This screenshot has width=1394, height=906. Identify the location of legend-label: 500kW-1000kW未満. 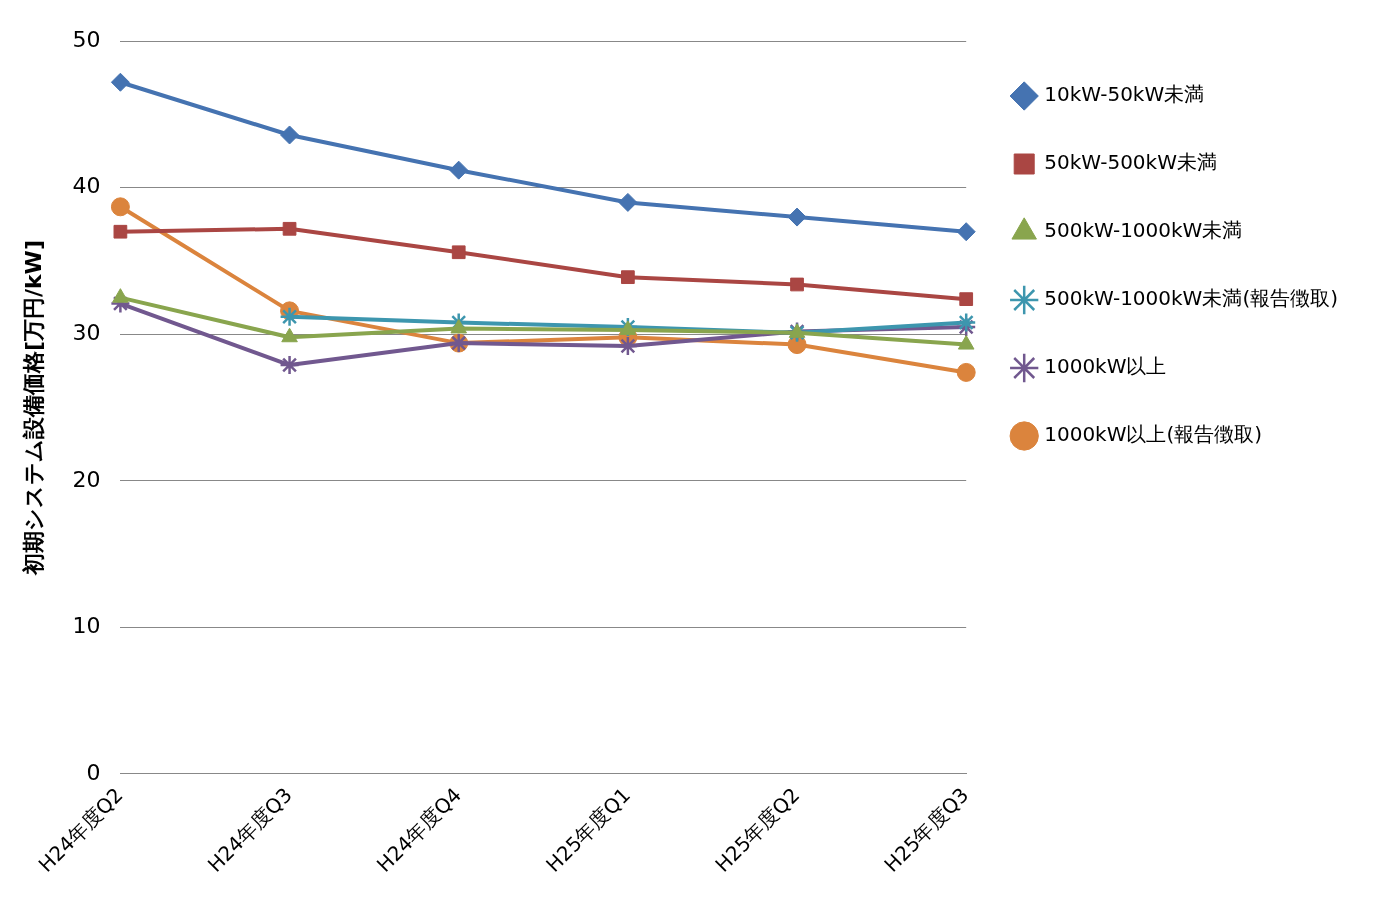
(1143, 230).